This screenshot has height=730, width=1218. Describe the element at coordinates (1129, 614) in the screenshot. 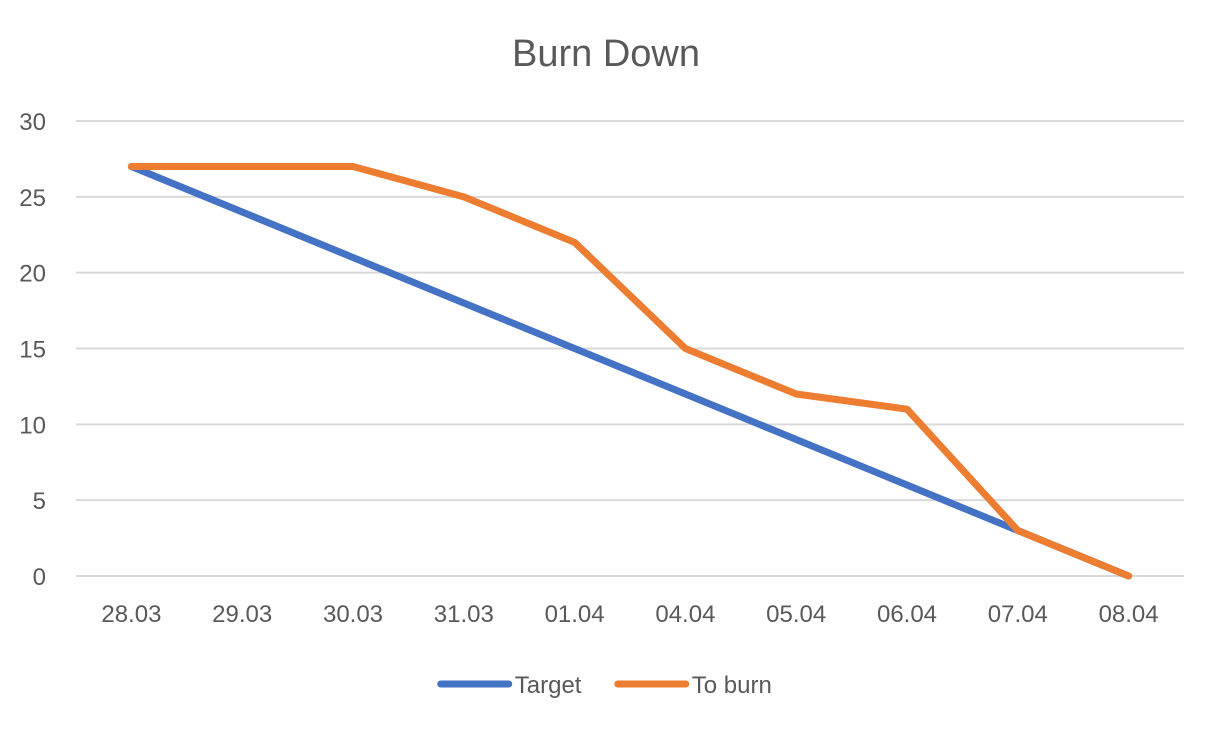

I see `x-tick-label: 08.04` at that location.